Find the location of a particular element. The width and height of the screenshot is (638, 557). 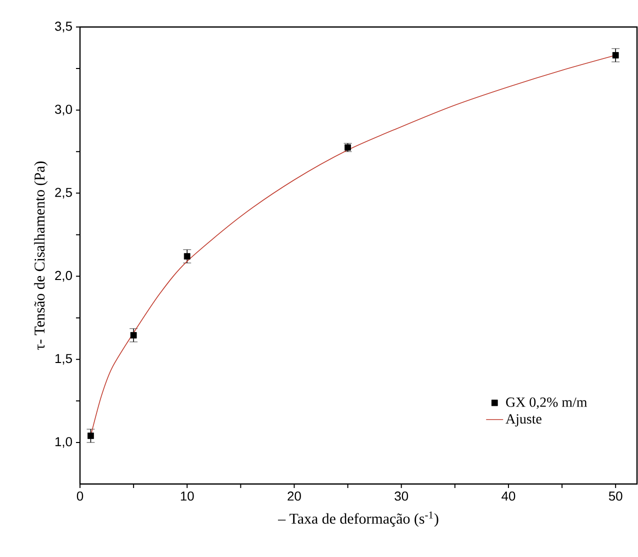

x-tick-label: 20 is located at coordinates (294, 496).